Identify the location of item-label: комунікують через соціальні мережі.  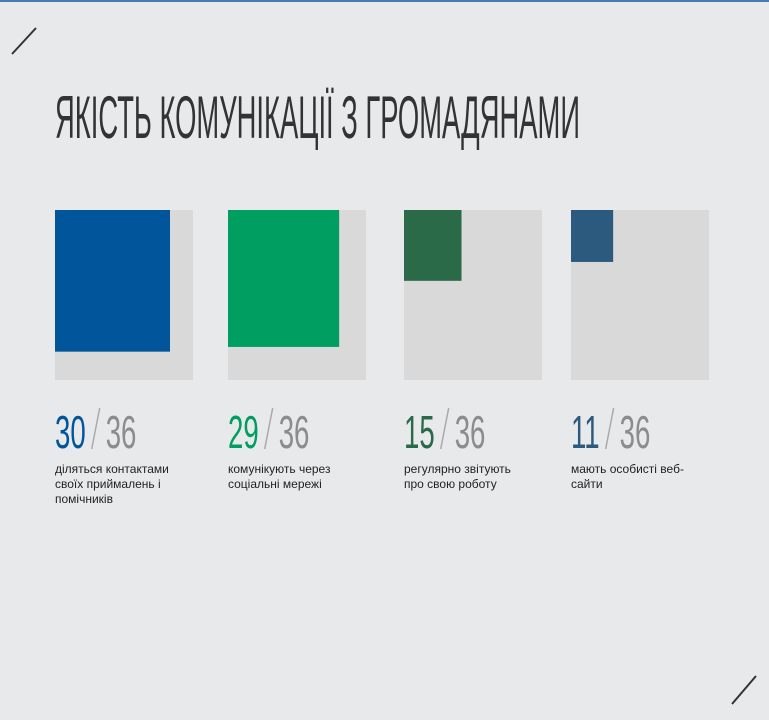
(279, 476).